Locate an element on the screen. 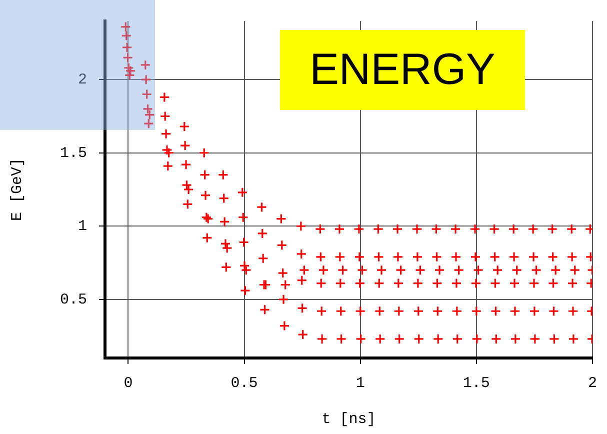 This screenshot has width=607, height=434. y-tick-label: 1.5 is located at coordinates (74, 153).